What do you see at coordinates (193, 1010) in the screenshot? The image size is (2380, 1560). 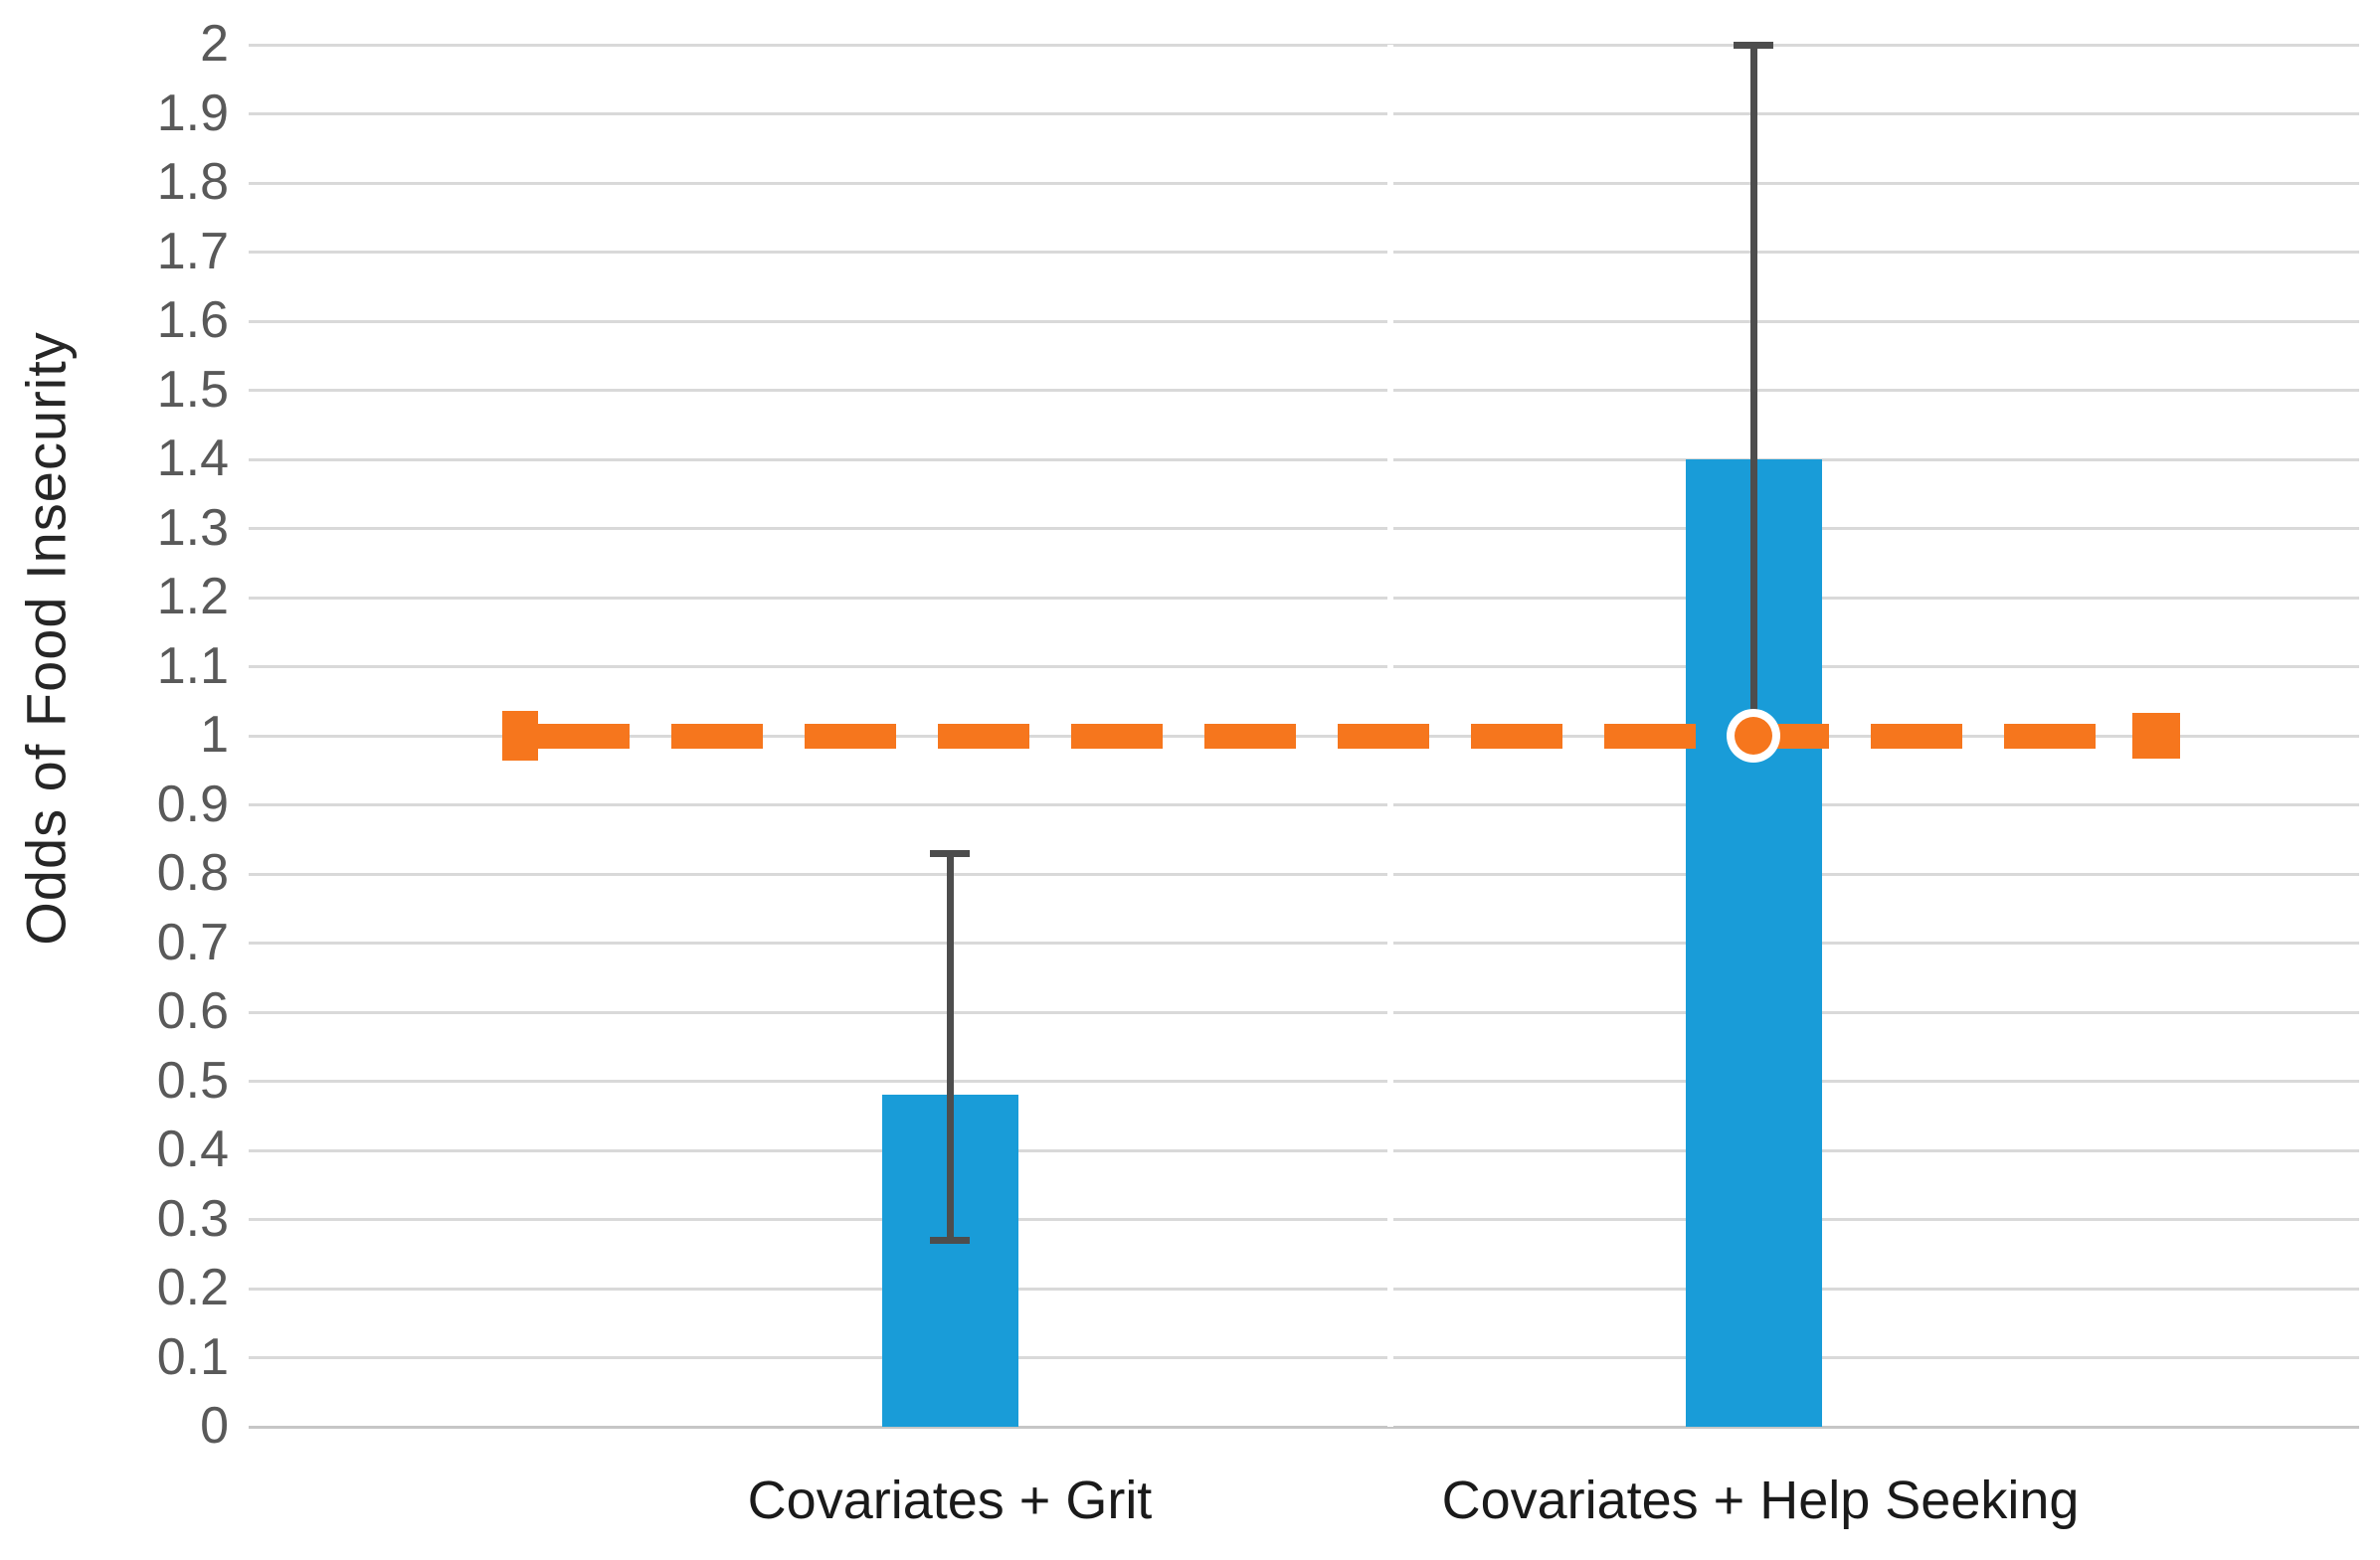 I see `y-tick-label: 0.6` at bounding box center [193, 1010].